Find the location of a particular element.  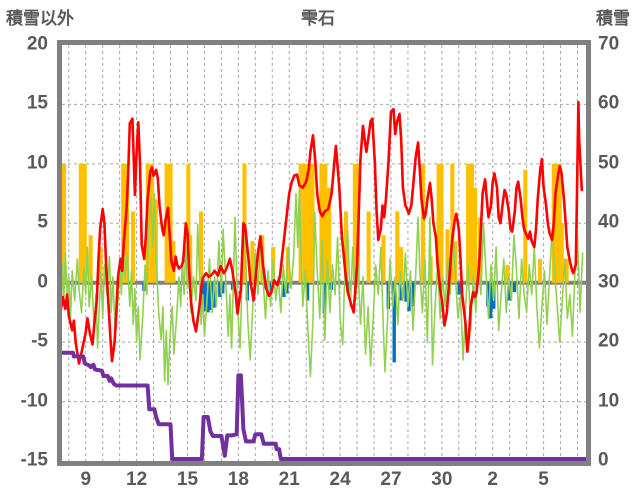

x-tick-label: 2 is located at coordinates (493, 479).